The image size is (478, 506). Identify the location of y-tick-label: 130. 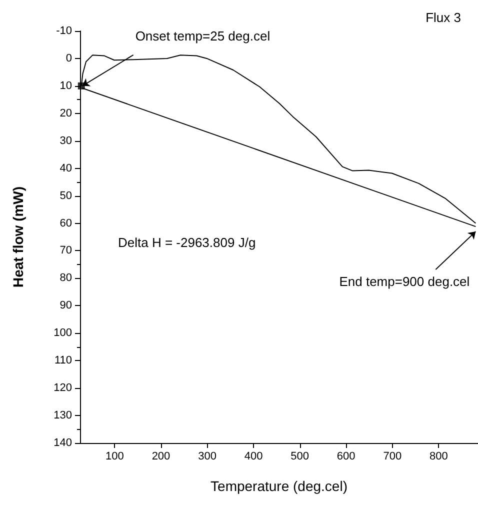
(63, 416).